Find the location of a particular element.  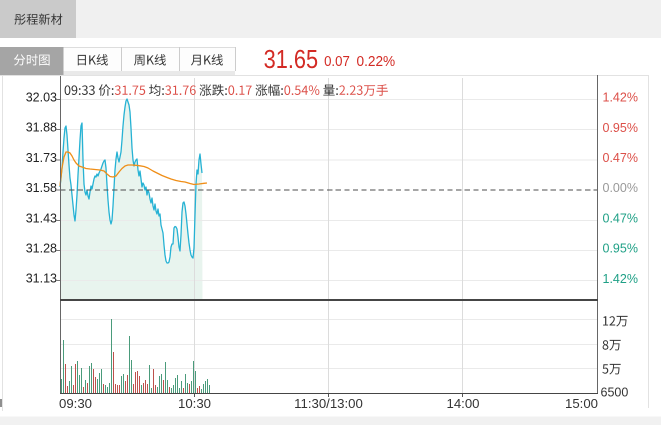

svg-text: 32.03 is located at coordinates (41, 98).